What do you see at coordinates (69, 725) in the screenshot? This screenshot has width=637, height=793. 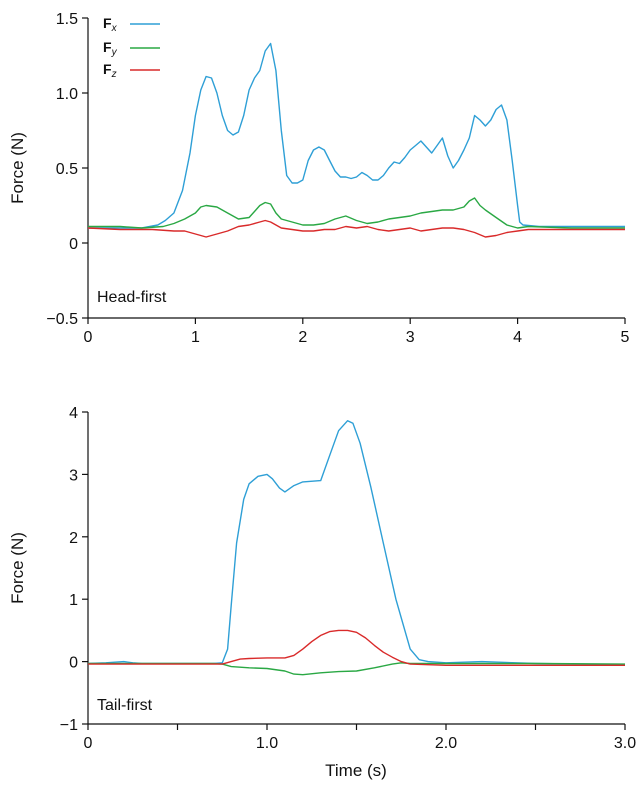 I see `y-tick-label: −1` at bounding box center [69, 725].